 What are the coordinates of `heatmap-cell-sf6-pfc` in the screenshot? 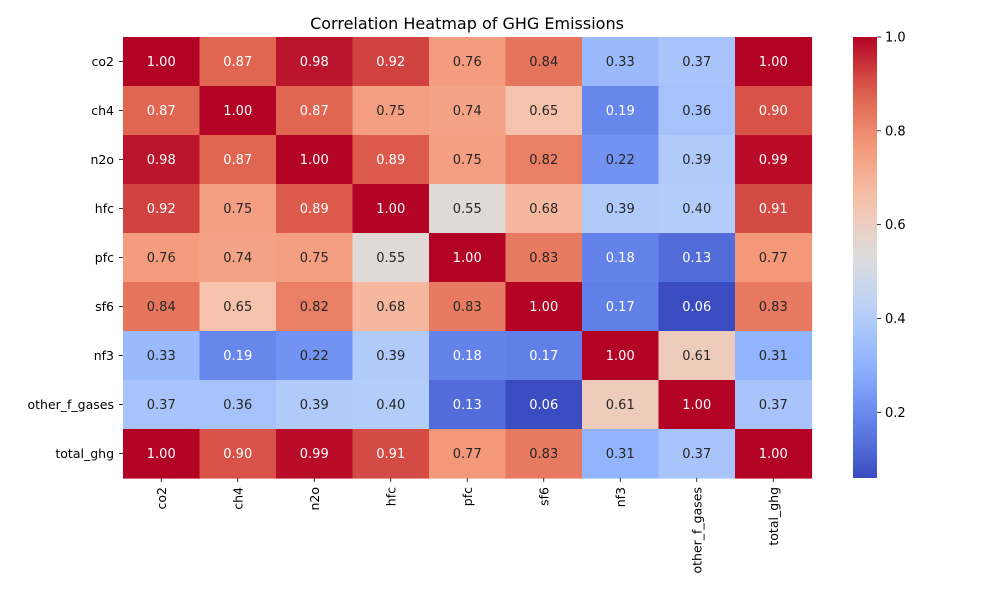 It's located at (468, 307).